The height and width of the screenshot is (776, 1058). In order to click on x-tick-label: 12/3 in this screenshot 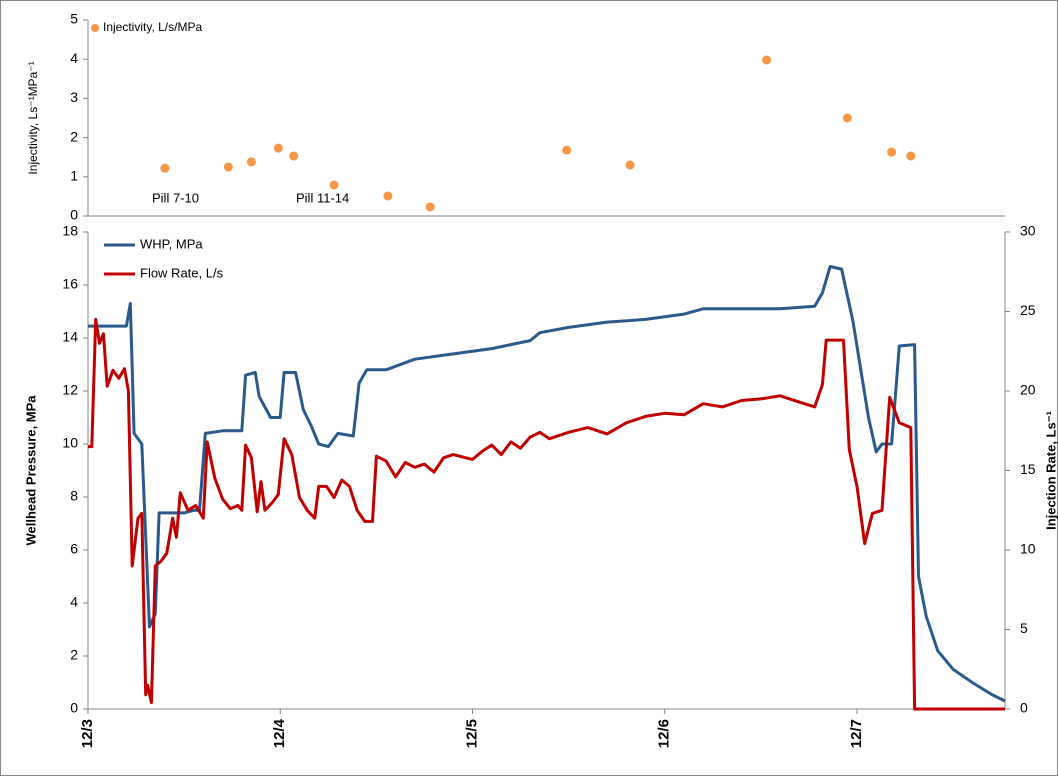, I will do `click(87, 733)`.